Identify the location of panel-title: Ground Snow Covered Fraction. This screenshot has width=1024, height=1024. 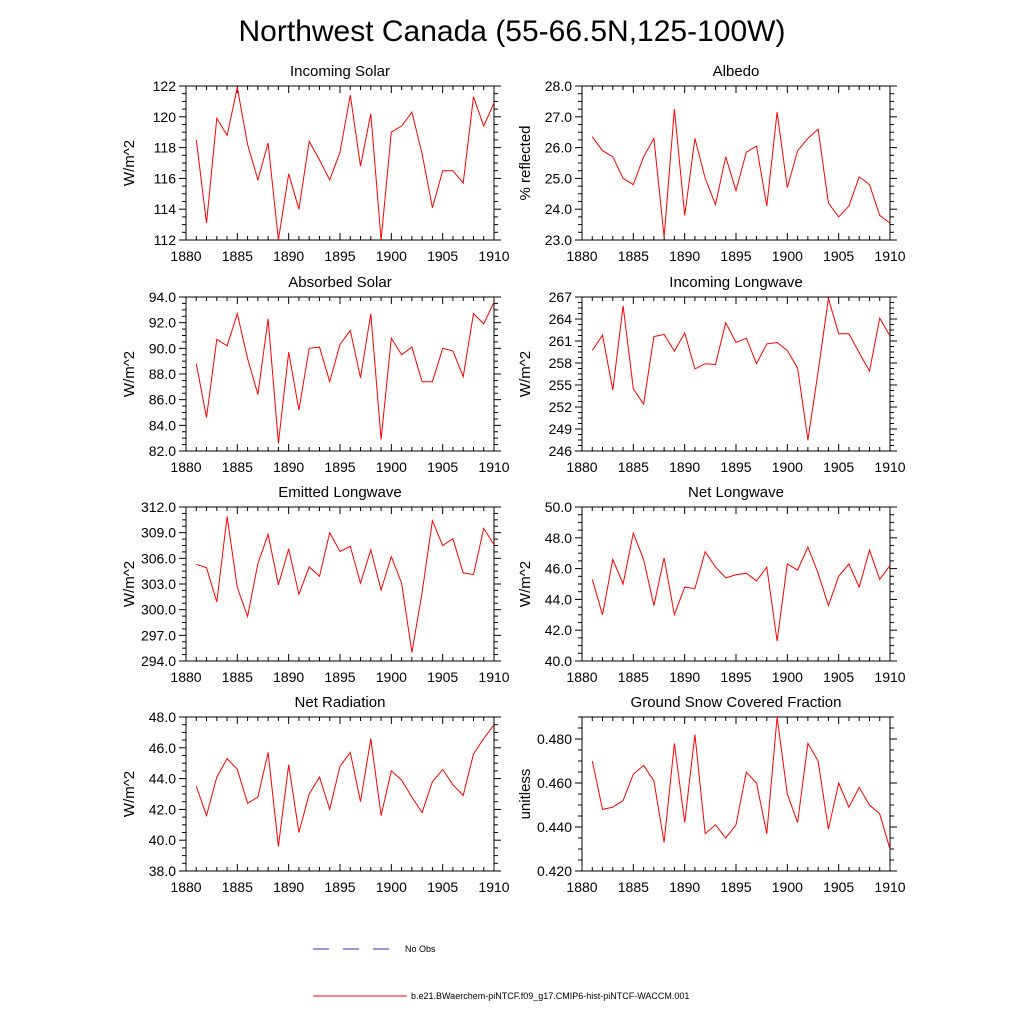
(736, 702).